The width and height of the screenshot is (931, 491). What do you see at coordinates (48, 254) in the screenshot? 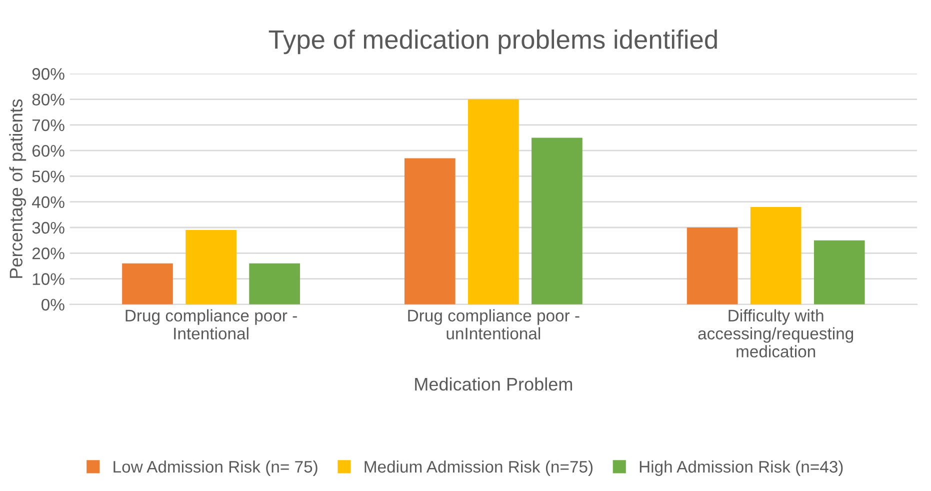
I see `y-tick-label: 20%` at bounding box center [48, 254].